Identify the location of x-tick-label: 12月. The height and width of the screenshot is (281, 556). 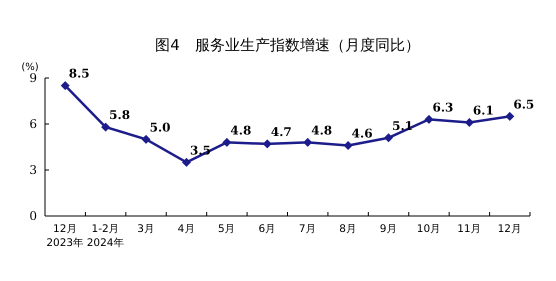
(510, 229).